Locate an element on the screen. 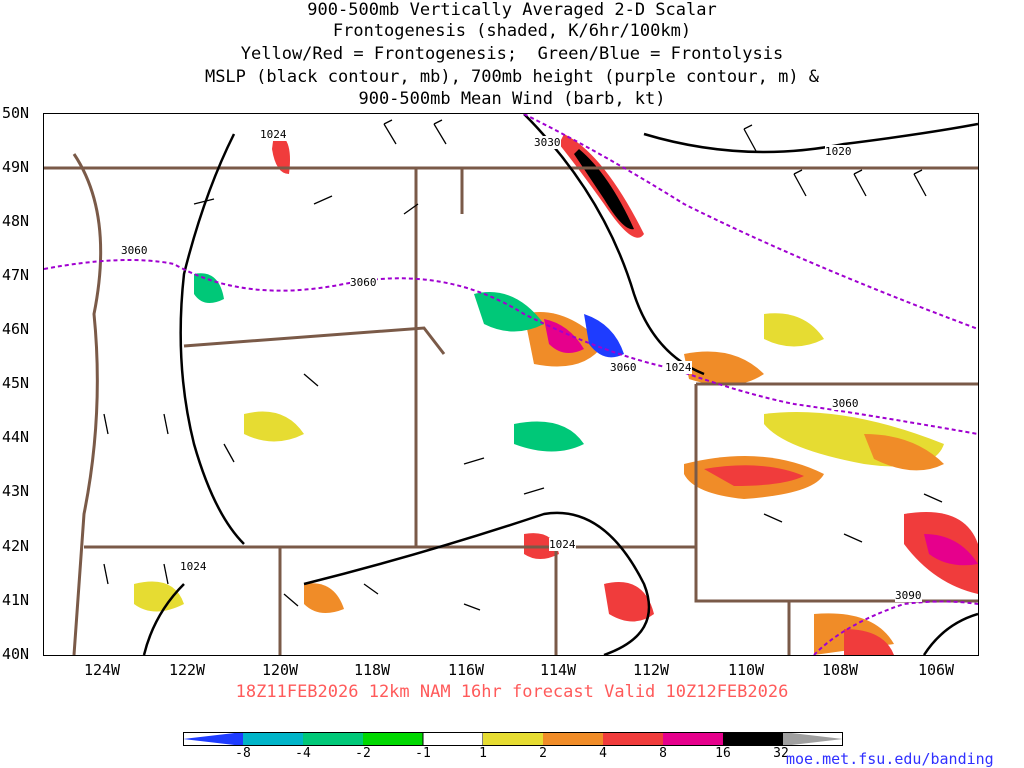 This screenshot has width=1024, height=768. colorbar-label: 32 is located at coordinates (781, 753).